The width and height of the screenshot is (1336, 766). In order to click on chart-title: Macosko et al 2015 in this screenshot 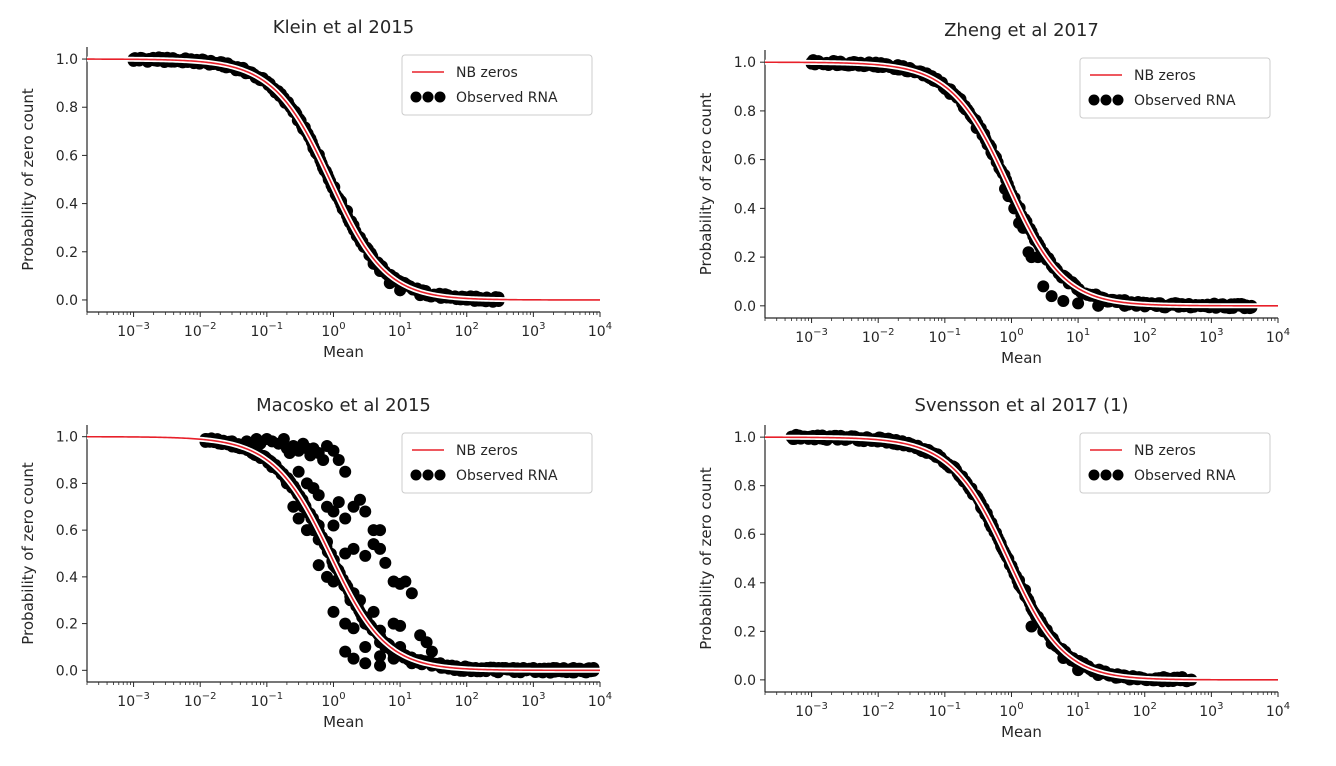, I will do `click(343, 405)`.